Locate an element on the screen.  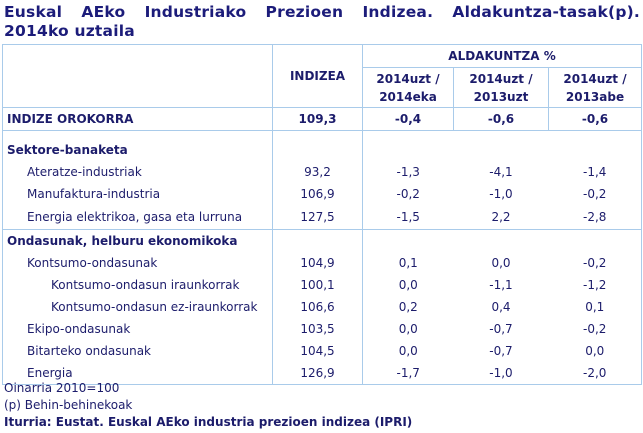
cell: -1,3 is located at coordinates (408, 171).